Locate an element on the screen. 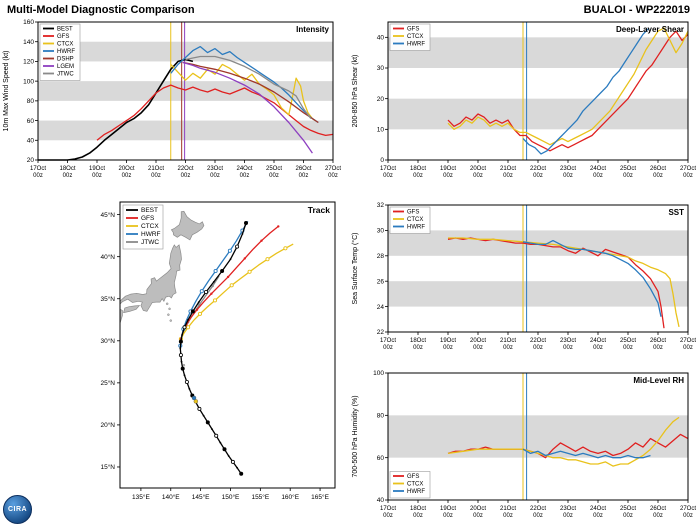 The image size is (700, 525). storm-tracks is located at coordinates (236, 348).